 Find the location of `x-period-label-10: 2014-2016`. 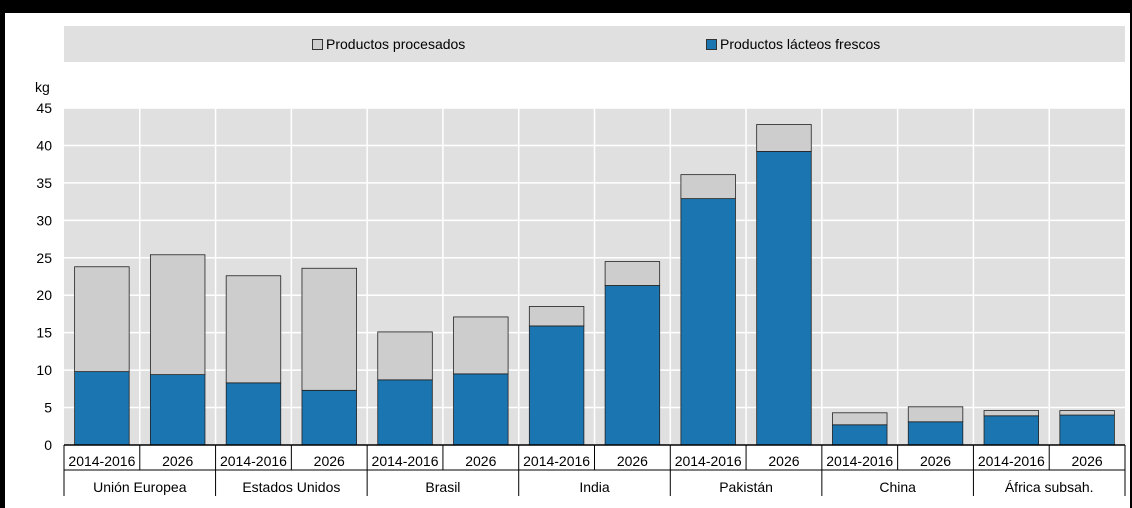

x-period-label-10: 2014-2016 is located at coordinates (859, 461).